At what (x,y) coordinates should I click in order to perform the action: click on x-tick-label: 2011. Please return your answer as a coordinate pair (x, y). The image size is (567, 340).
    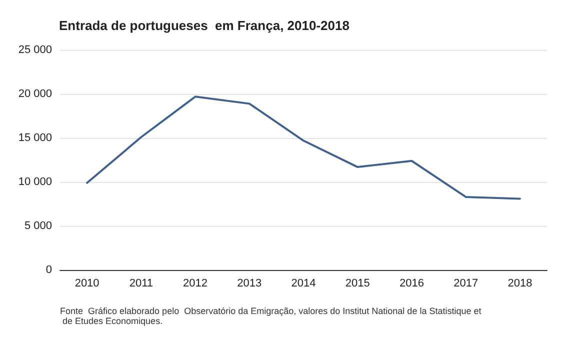
    Looking at the image, I should click on (141, 284).